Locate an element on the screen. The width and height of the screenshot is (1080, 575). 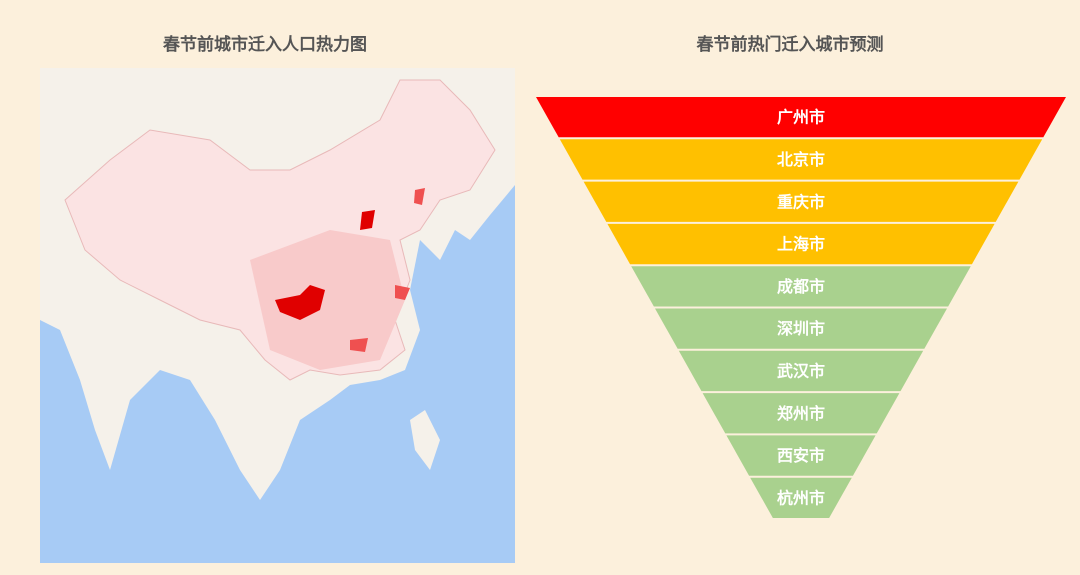
funnel-label: 郑州市 is located at coordinates (801, 413).